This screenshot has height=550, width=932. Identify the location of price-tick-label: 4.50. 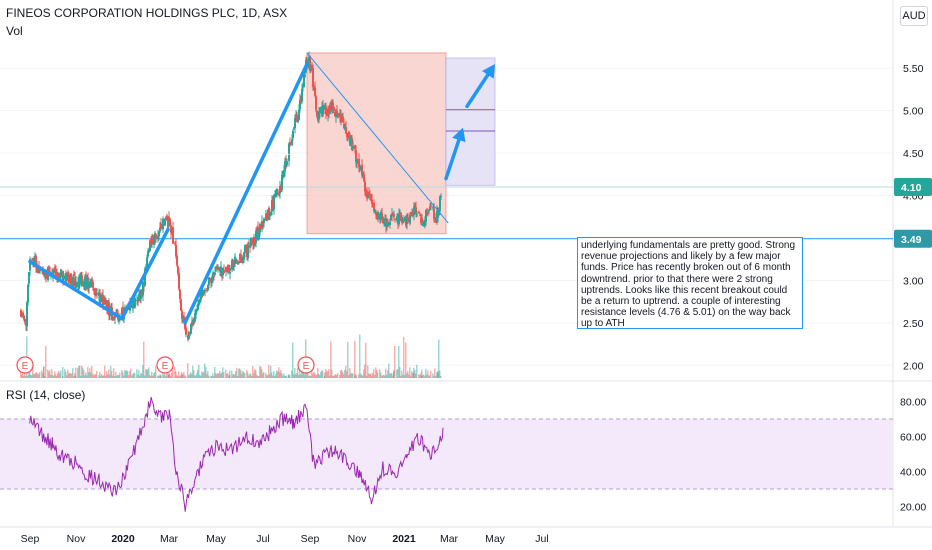
(913, 154).